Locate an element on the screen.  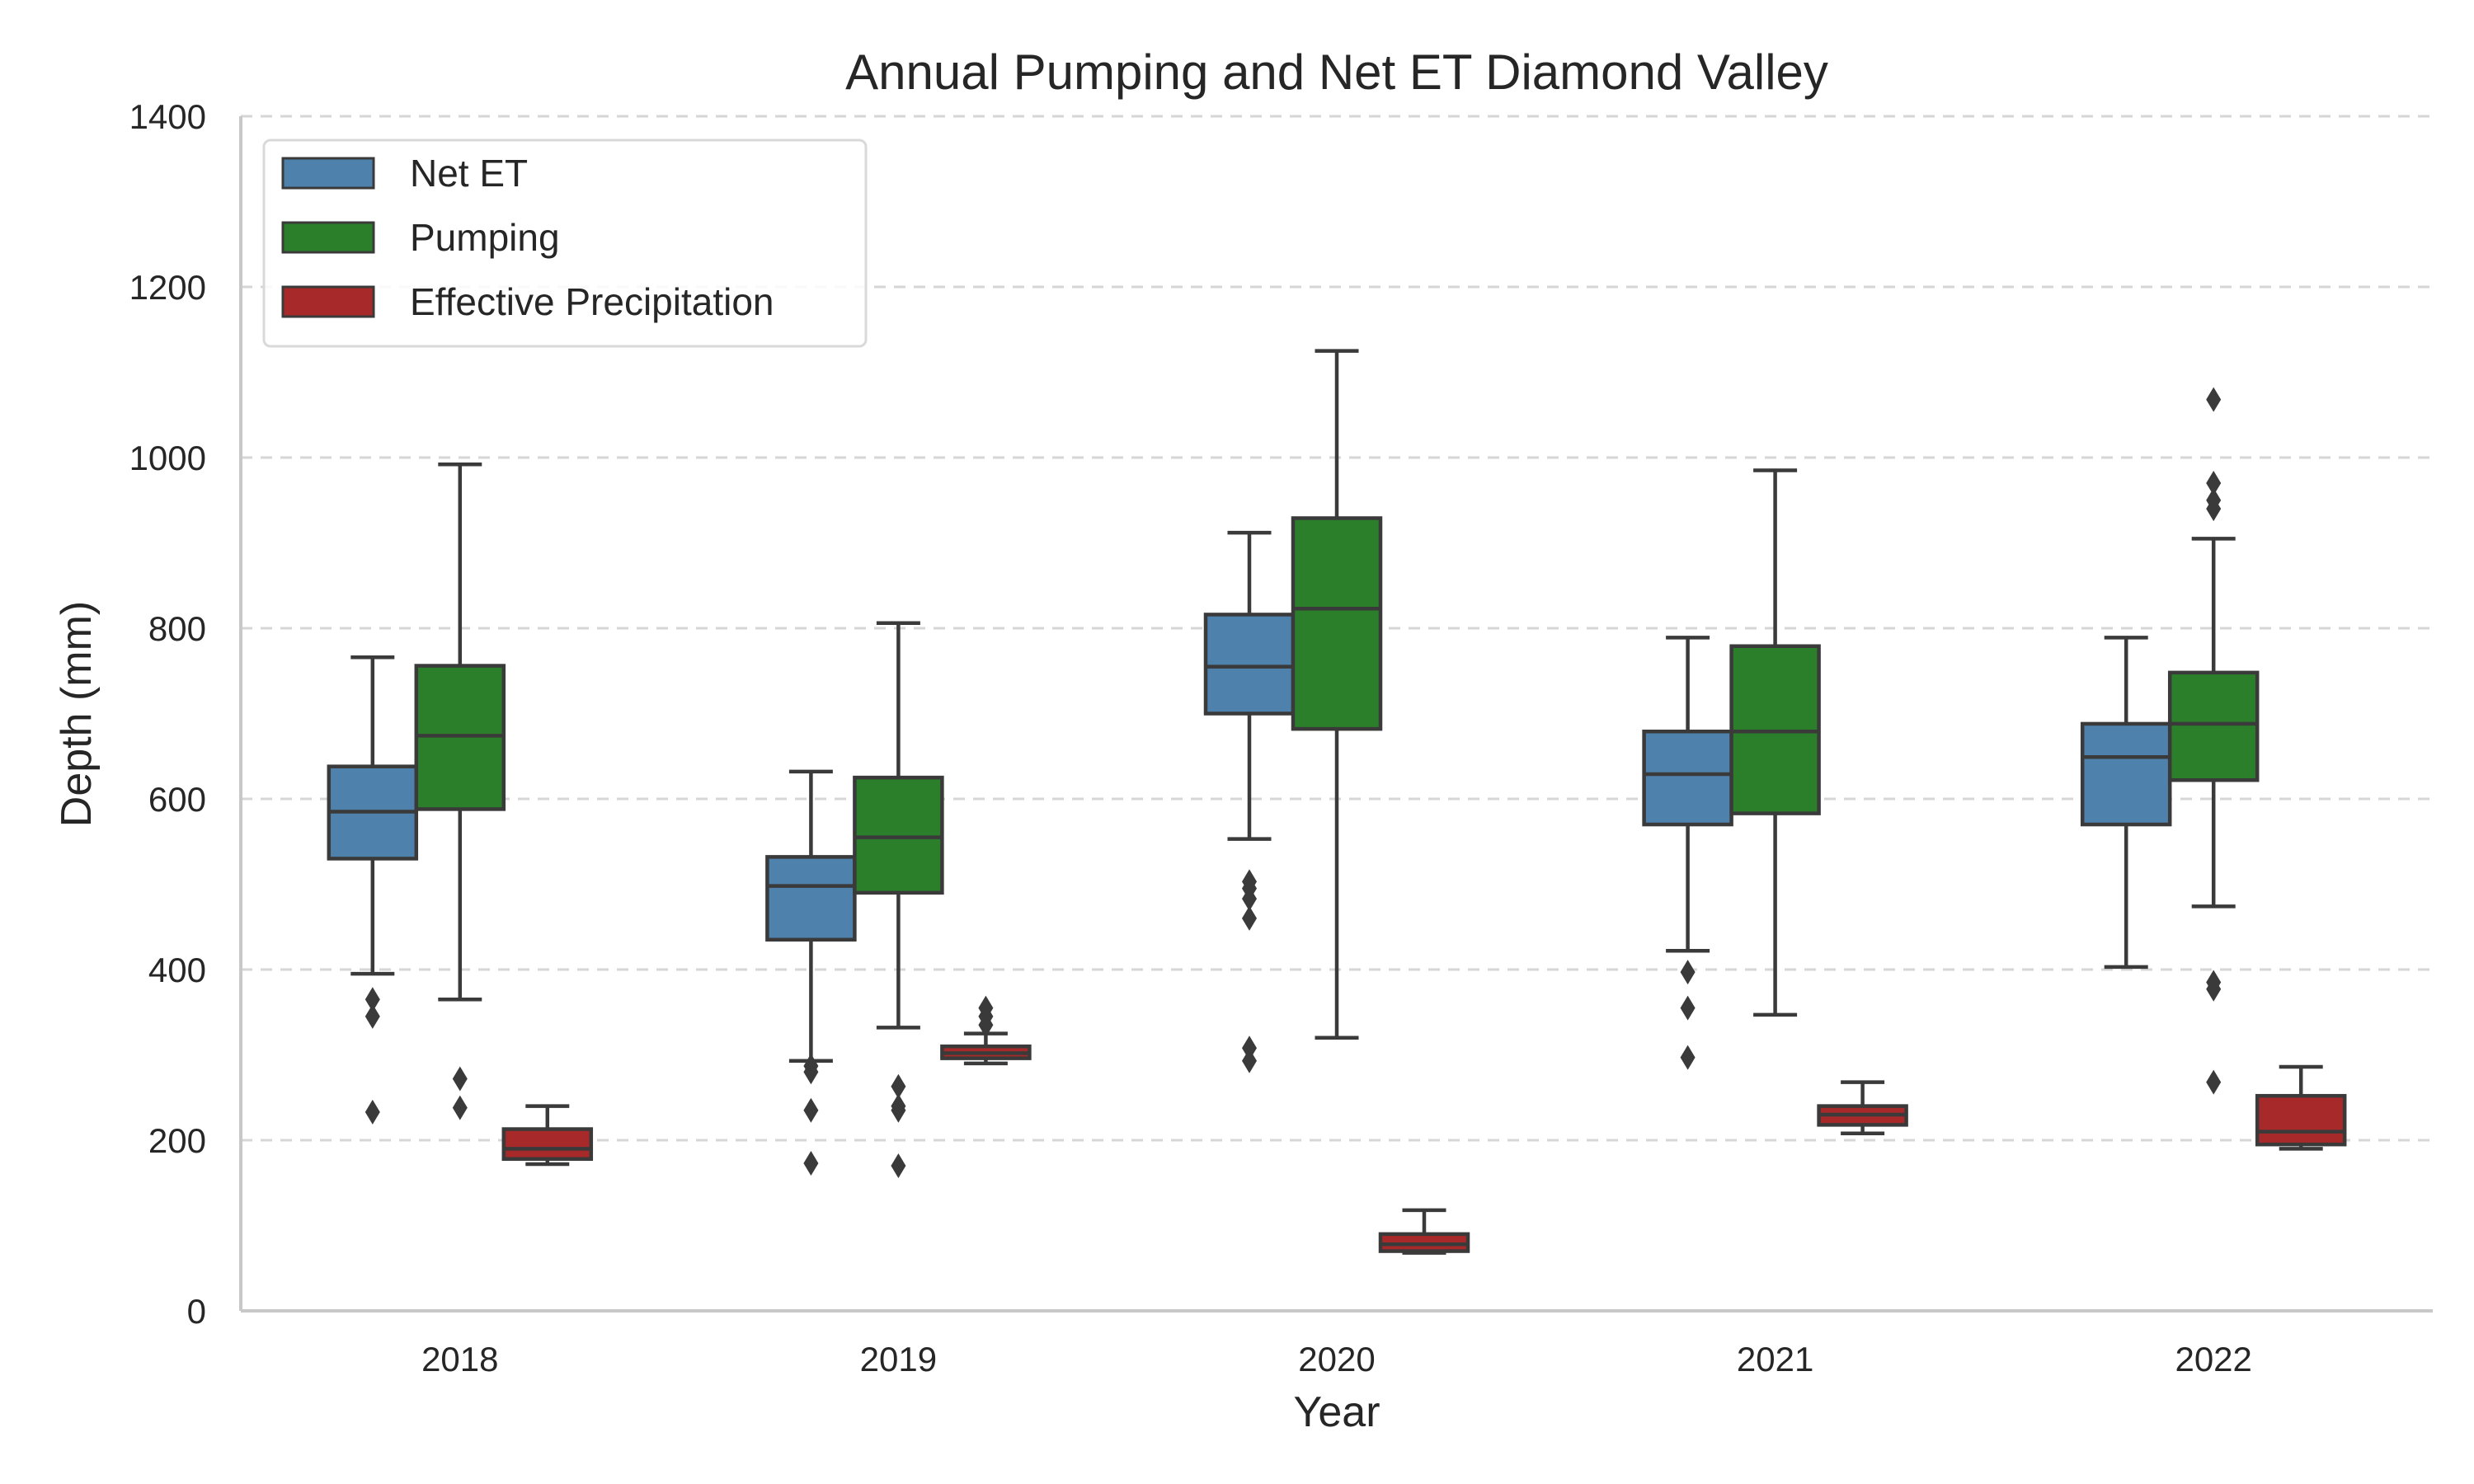
box-pumping-2021 is located at coordinates (1775, 742).